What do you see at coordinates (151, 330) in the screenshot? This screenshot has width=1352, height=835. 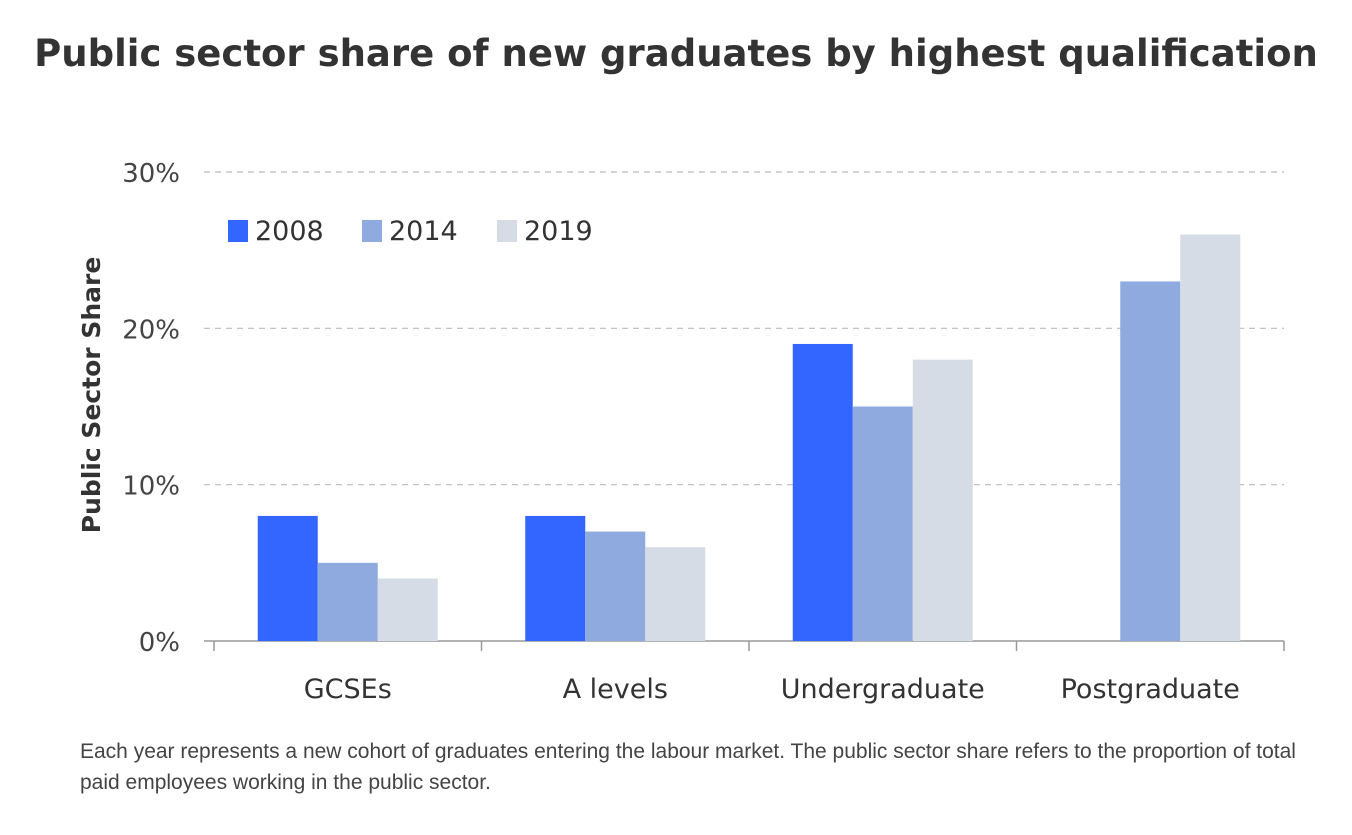 I see `y-tick-label: 20%` at bounding box center [151, 330].